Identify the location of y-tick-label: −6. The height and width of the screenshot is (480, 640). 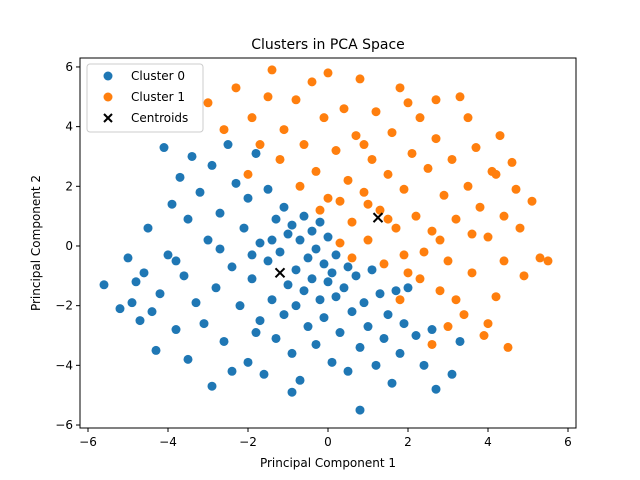
(64, 425).